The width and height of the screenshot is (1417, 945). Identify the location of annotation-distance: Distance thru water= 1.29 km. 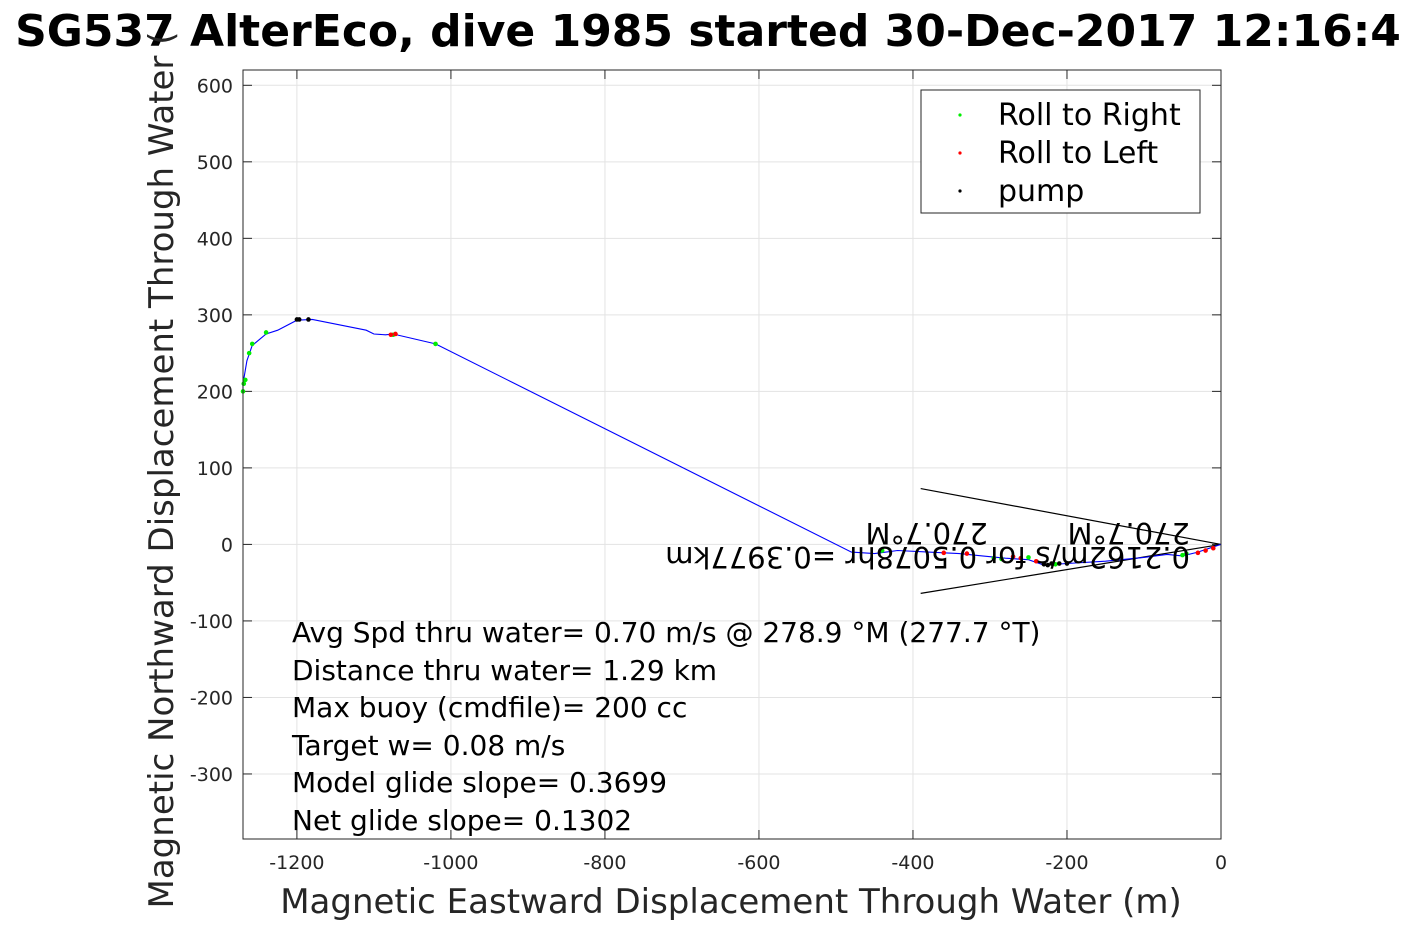
(504, 670).